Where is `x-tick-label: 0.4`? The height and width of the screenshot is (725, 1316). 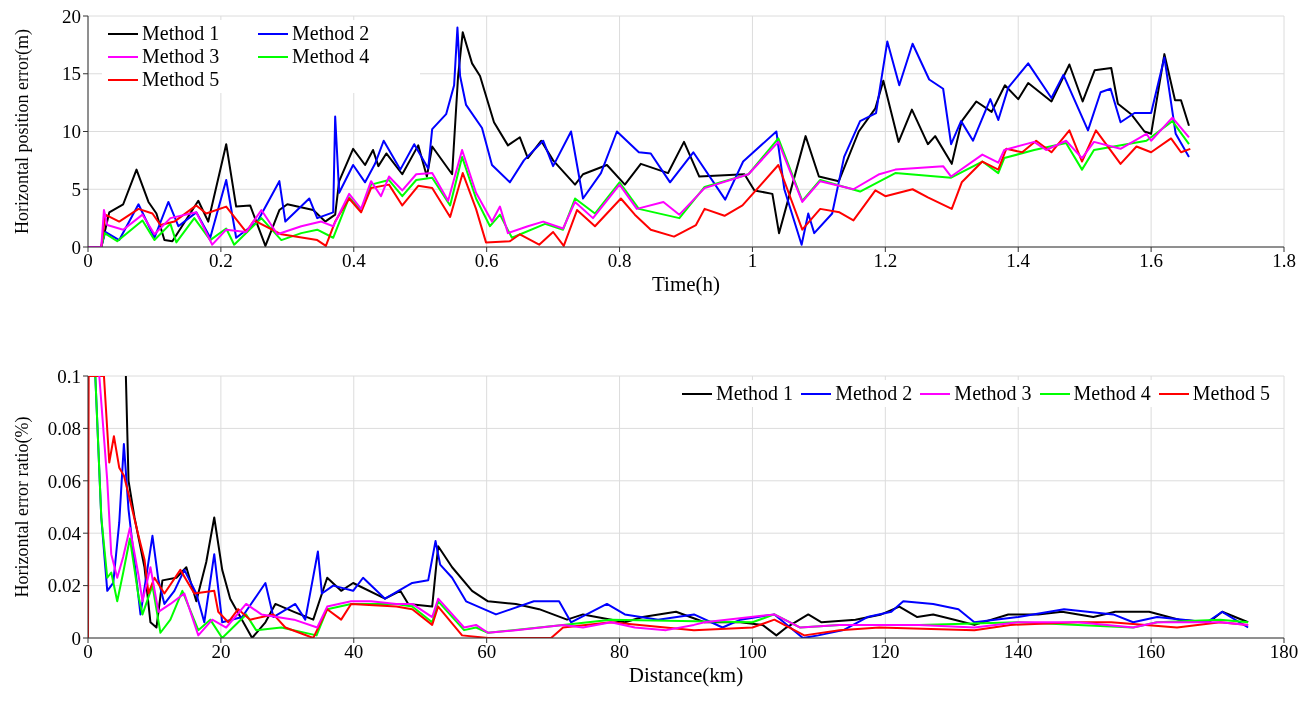 x-tick-label: 0.4 is located at coordinates (354, 261).